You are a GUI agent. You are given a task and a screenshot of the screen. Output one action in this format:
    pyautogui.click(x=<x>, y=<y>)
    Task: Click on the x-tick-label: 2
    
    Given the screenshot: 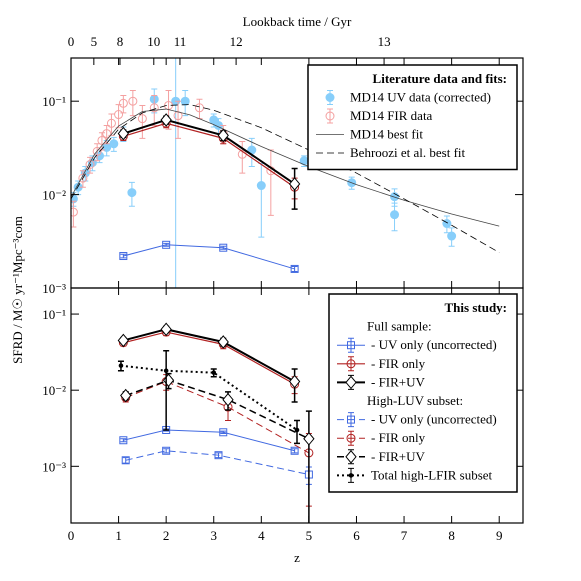 What is the action you would take?
    pyautogui.click(x=166, y=535)
    